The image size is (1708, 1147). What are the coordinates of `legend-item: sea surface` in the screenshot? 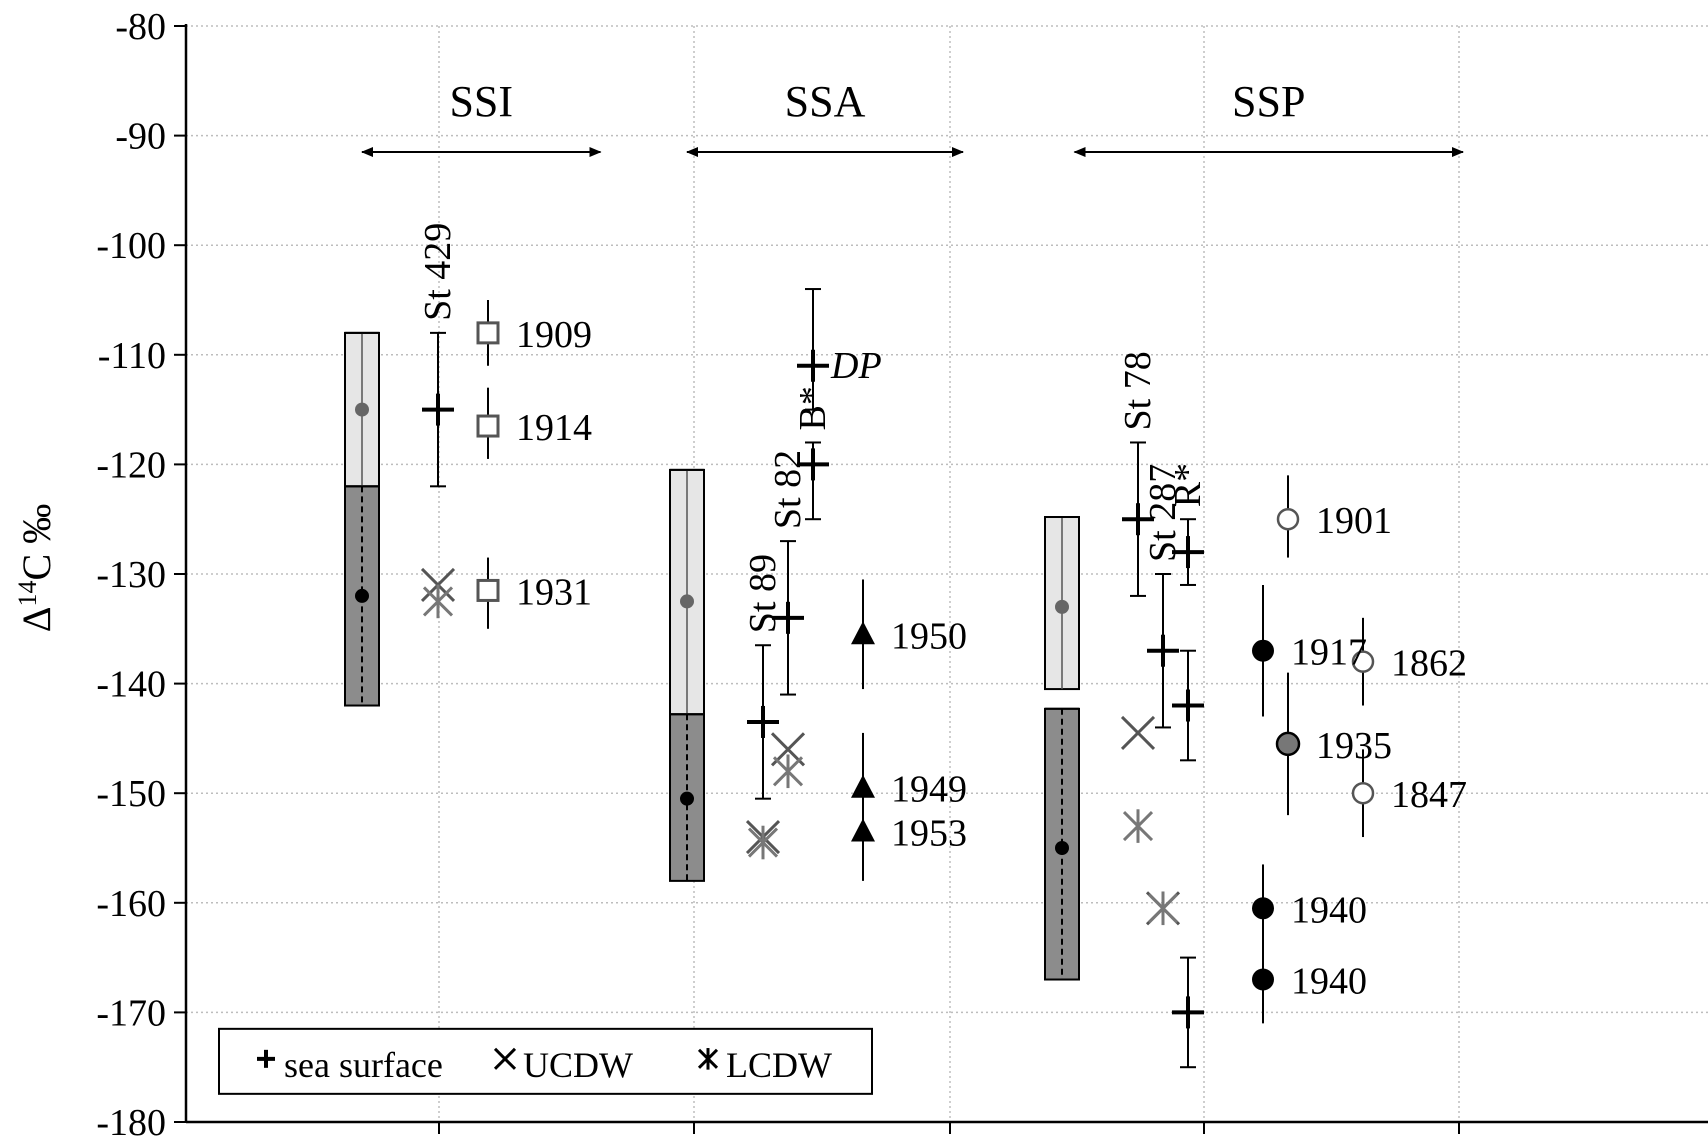 It's located at (350, 1065).